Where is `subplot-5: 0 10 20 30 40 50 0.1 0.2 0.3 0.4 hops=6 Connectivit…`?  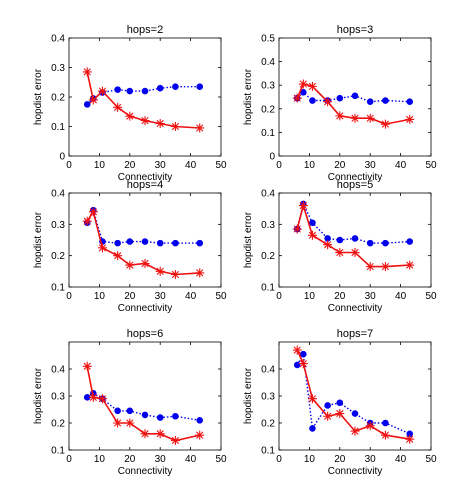 subplot-5: 0 10 20 30 40 50 0.1 0.2 0.3 0.4 hops=6 Connectivit… is located at coordinates (130, 402).